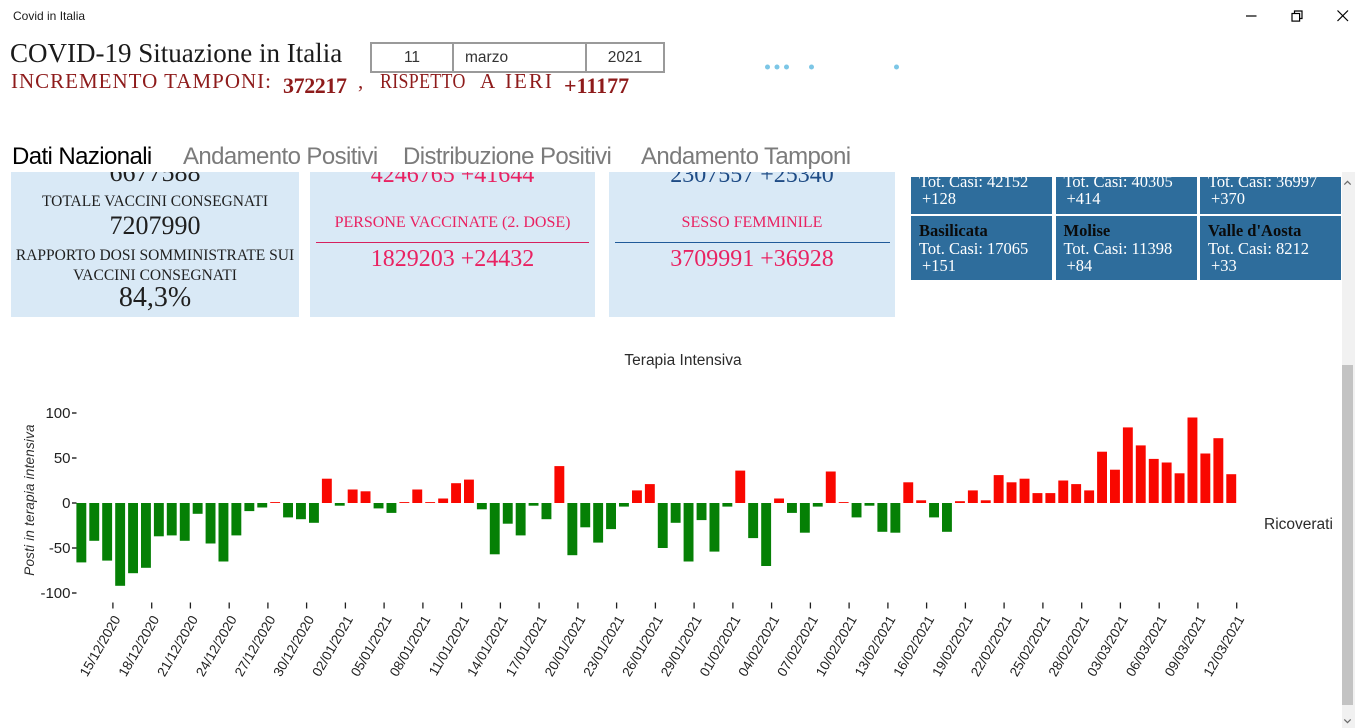 Image resolution: width=1363 pixels, height=728 pixels. Describe the element at coordinates (29, 500) in the screenshot. I see `svg-text: Posti in terapia intensiva` at that location.